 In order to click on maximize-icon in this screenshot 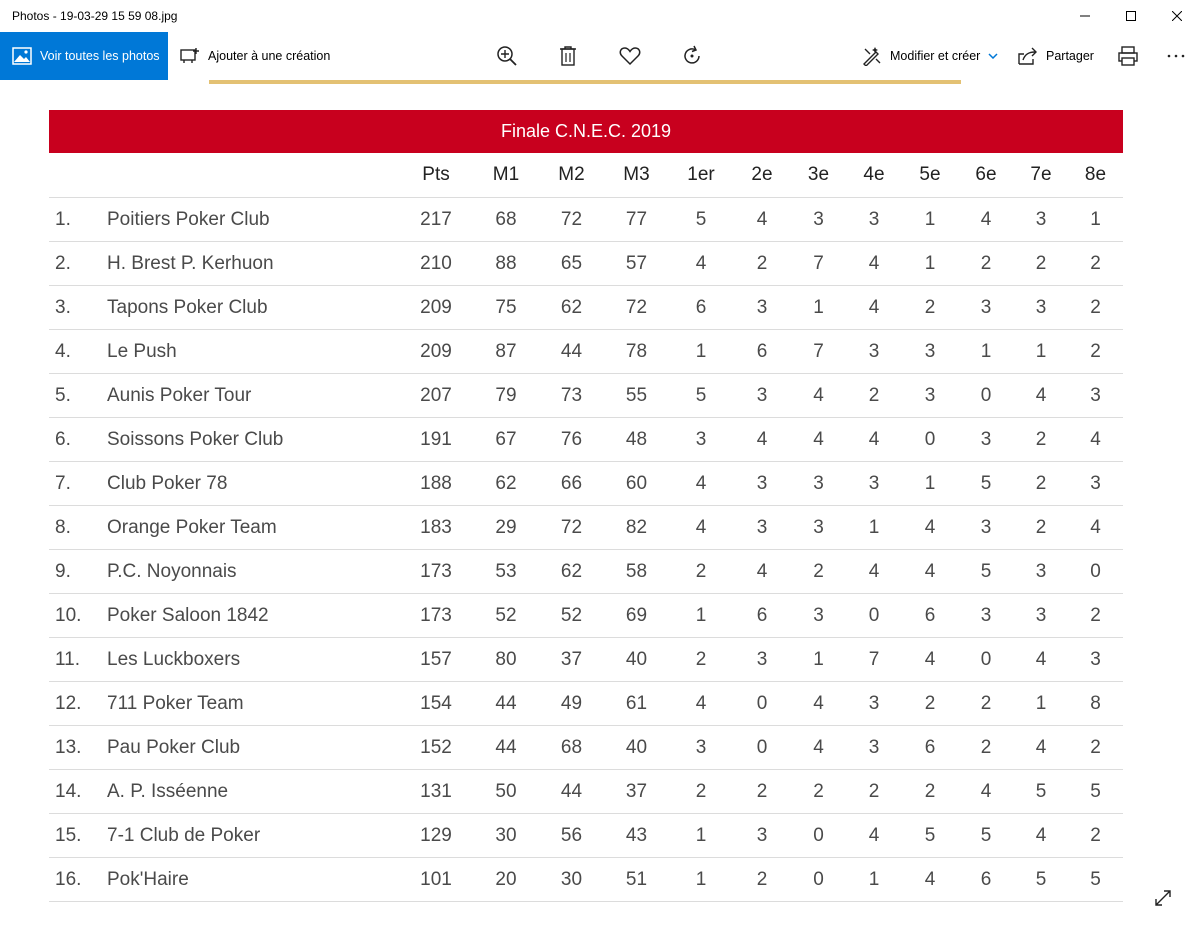, I will do `click(1131, 16)`.